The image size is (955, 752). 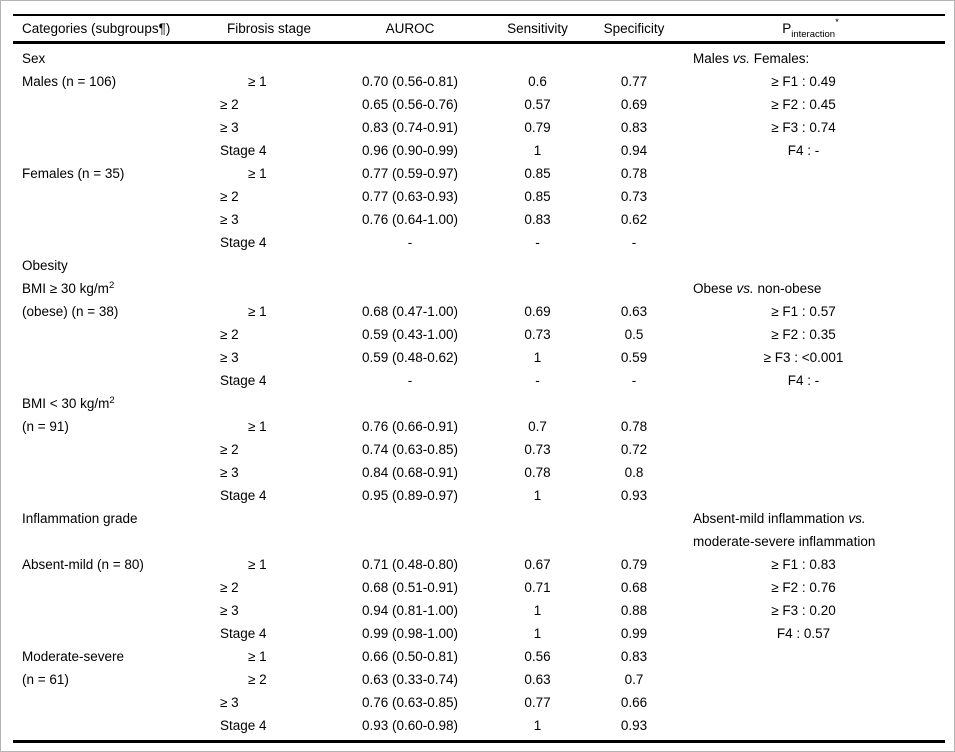 What do you see at coordinates (410, 357) in the screenshot?
I see `auroc-cell: 0.59 (0.48-0.62)` at bounding box center [410, 357].